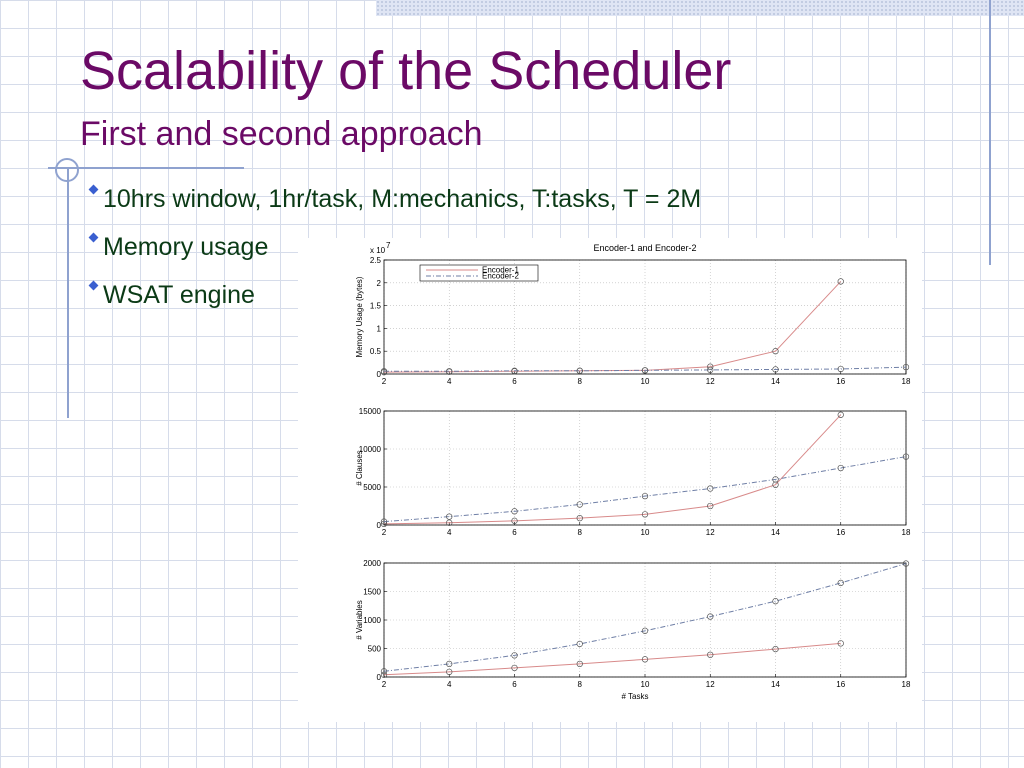 The image size is (1024, 768). Describe the element at coordinates (370, 411) in the screenshot. I see `y-tick-label: 15000` at that location.